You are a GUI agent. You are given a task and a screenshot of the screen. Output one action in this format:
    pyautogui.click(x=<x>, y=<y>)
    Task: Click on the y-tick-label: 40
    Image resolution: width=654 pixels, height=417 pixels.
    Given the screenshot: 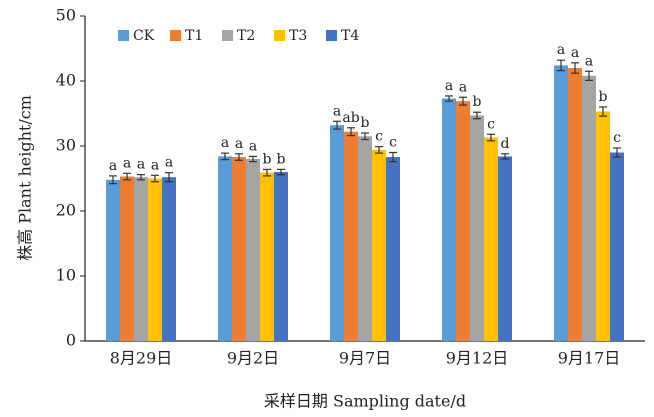 What is the action you would take?
    pyautogui.click(x=66, y=80)
    